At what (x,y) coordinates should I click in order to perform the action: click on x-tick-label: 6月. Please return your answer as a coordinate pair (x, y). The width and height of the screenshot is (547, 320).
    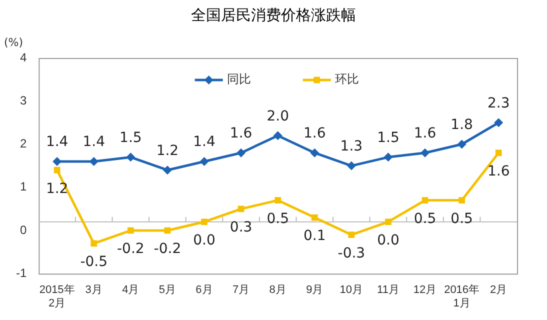
    Looking at the image, I should click on (204, 290).